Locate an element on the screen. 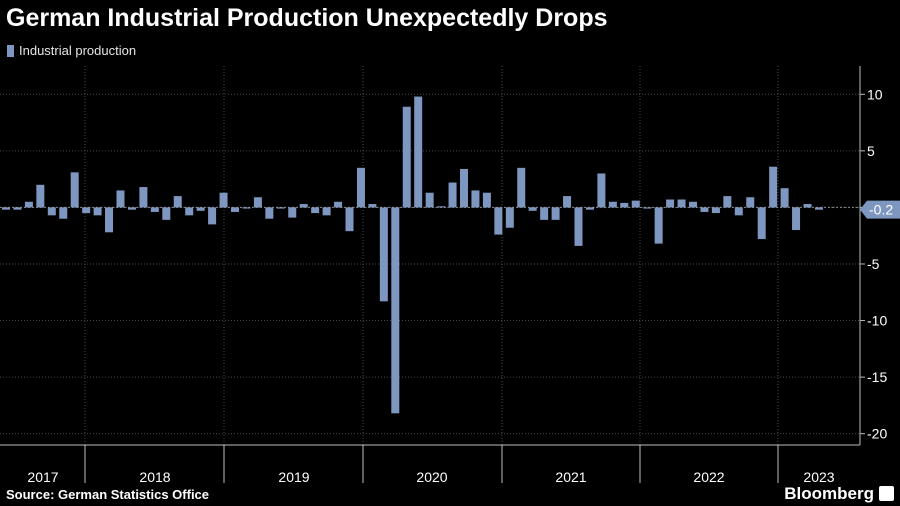 This screenshot has width=900, height=506. x-tick-label: 2019 is located at coordinates (293, 477).